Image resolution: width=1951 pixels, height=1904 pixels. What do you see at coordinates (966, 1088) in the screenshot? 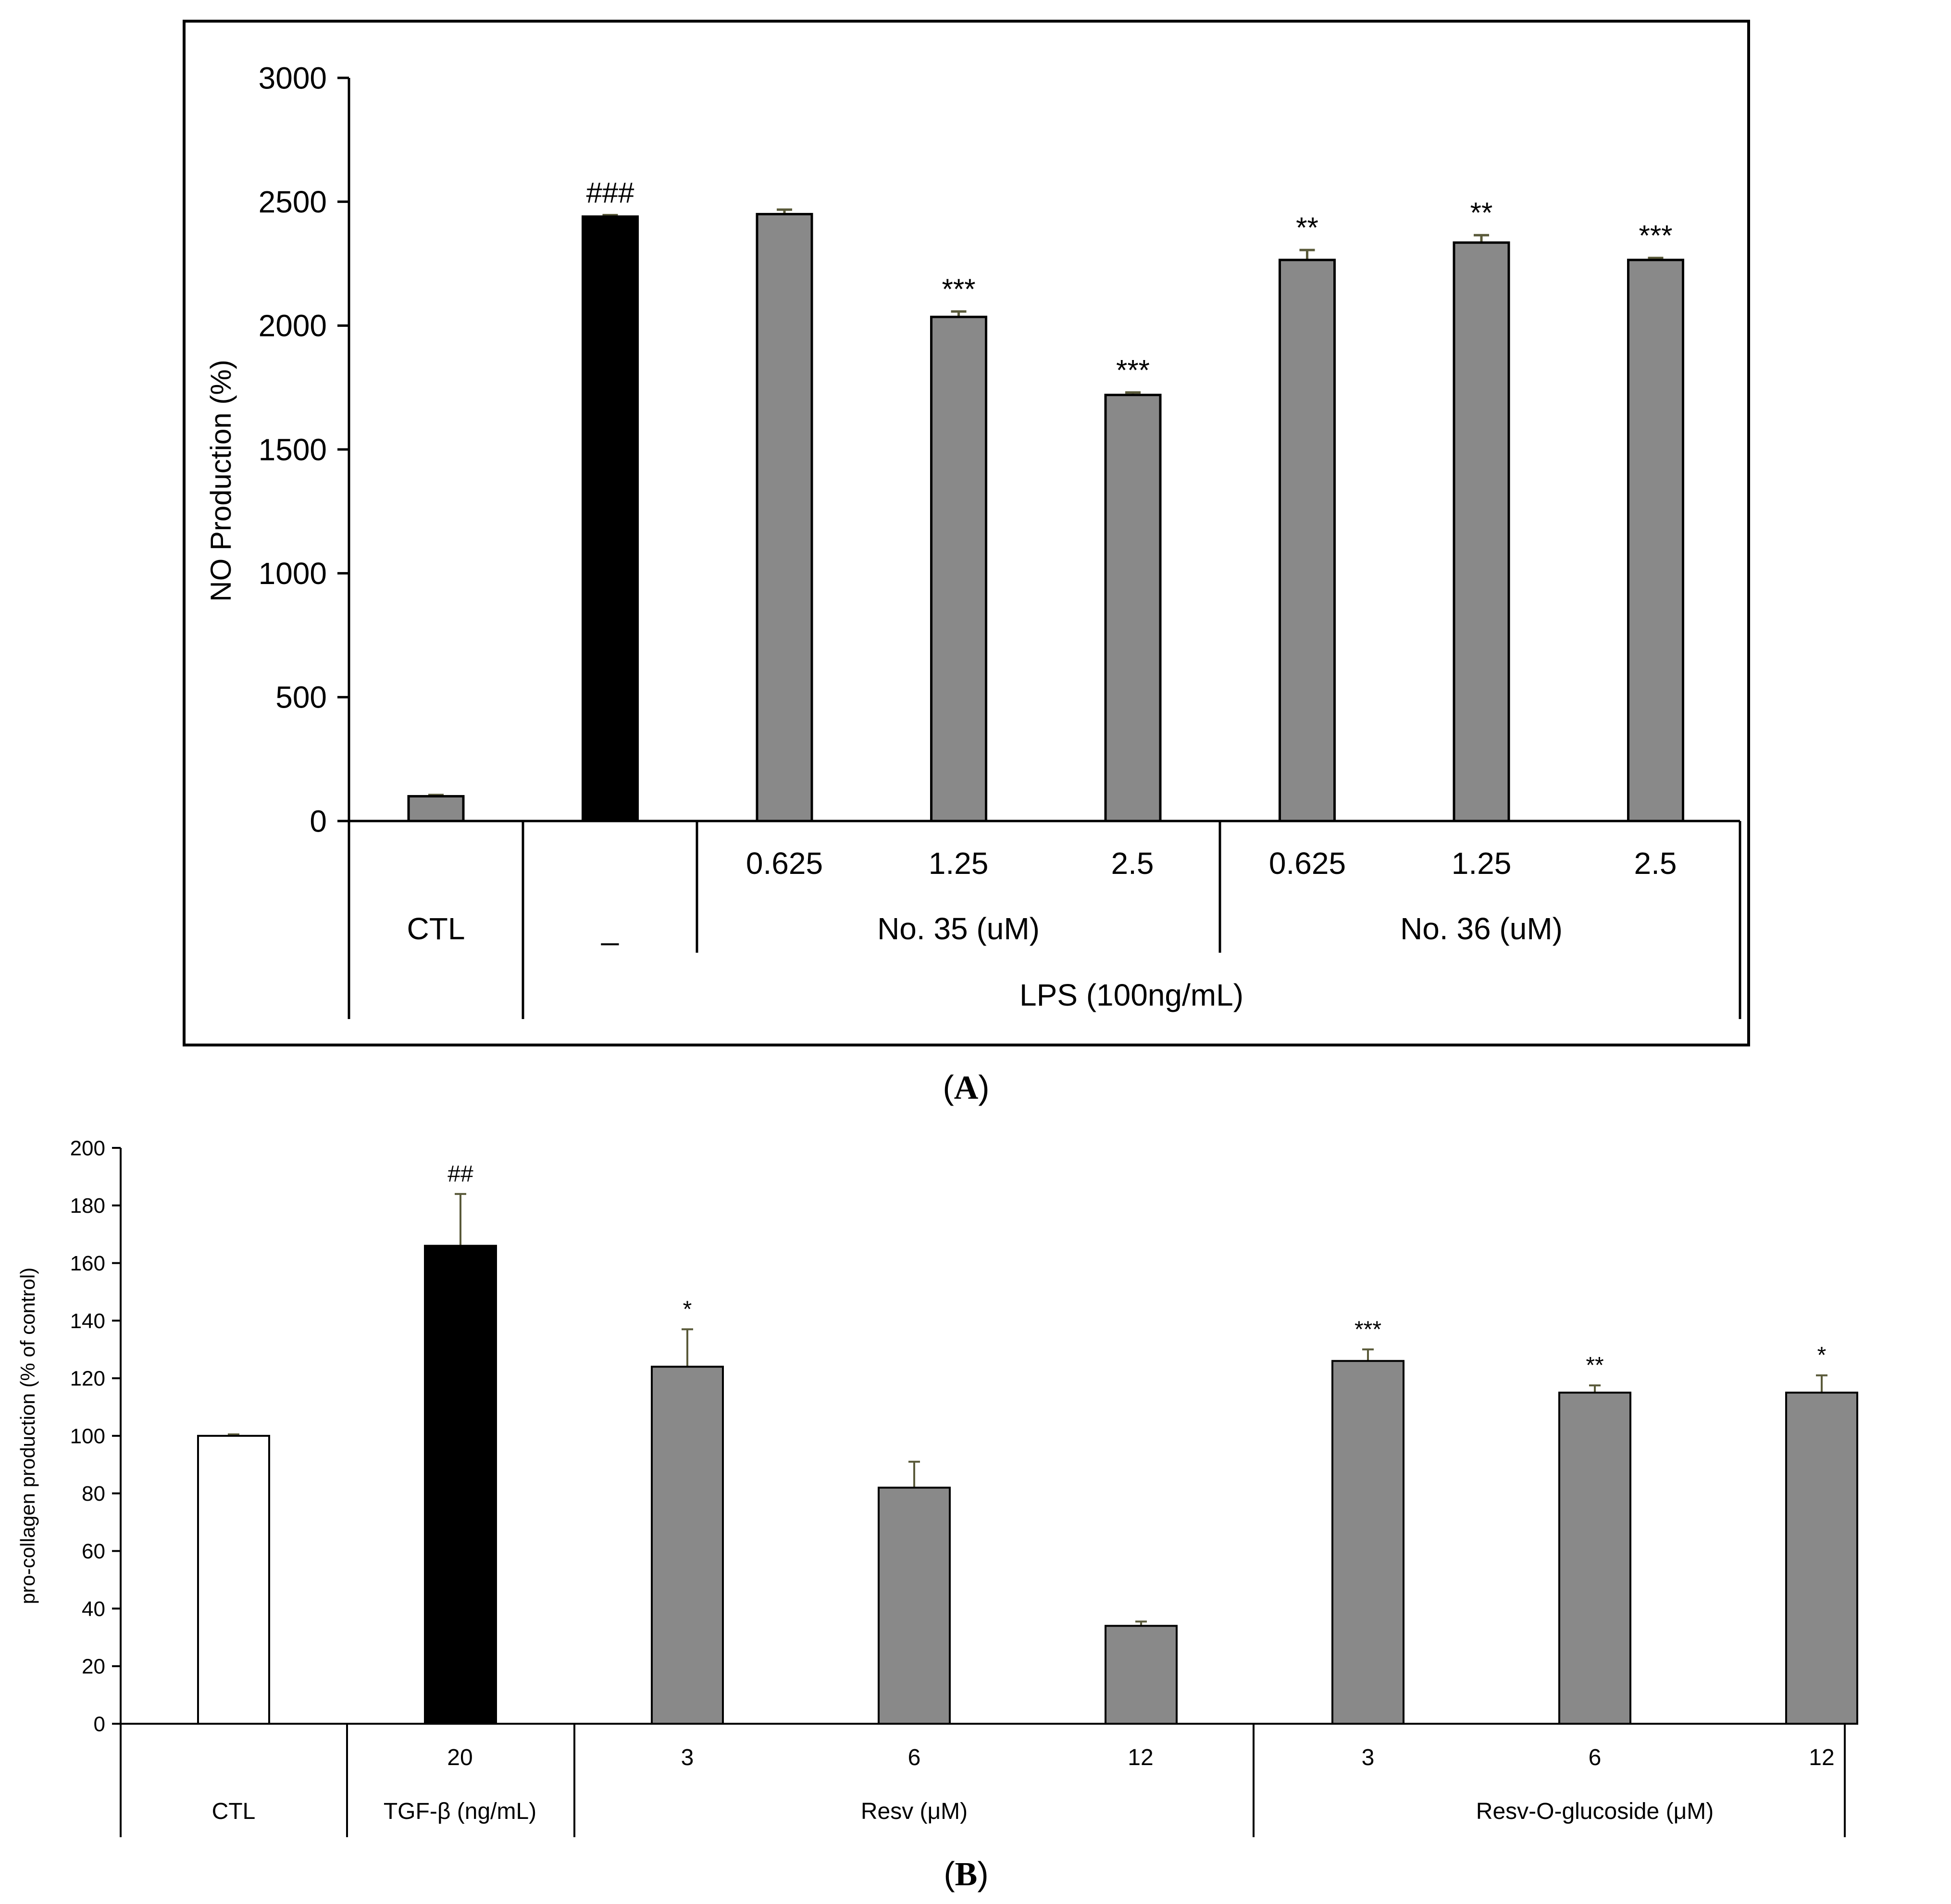
I see `panel-a-caption: (A)` at bounding box center [966, 1088].